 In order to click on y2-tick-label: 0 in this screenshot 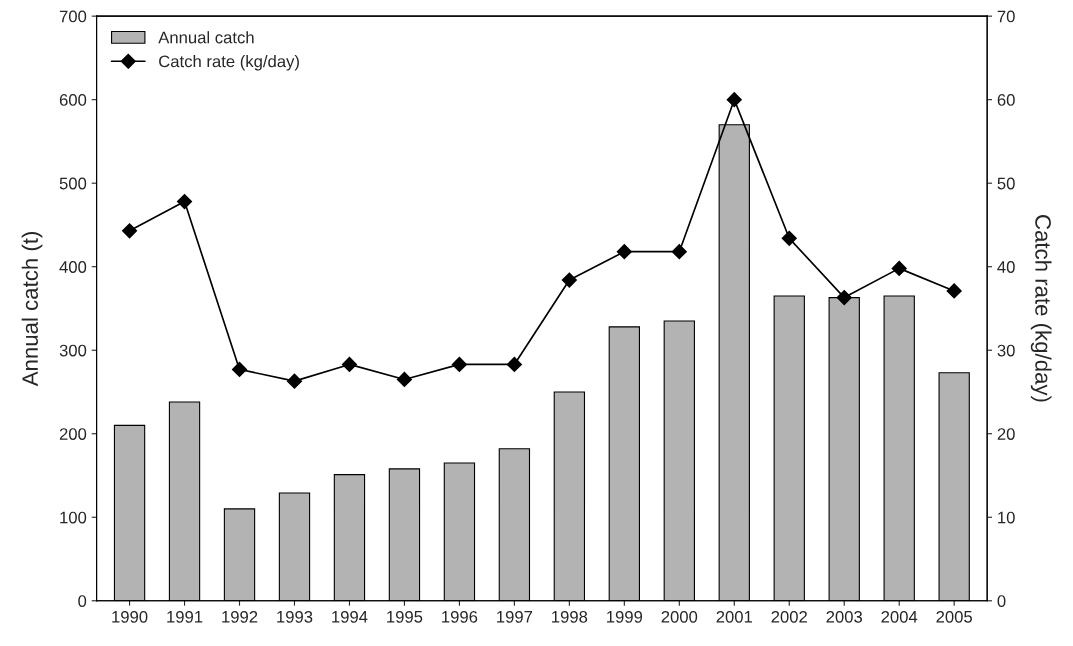, I will do `click(1001, 601)`.